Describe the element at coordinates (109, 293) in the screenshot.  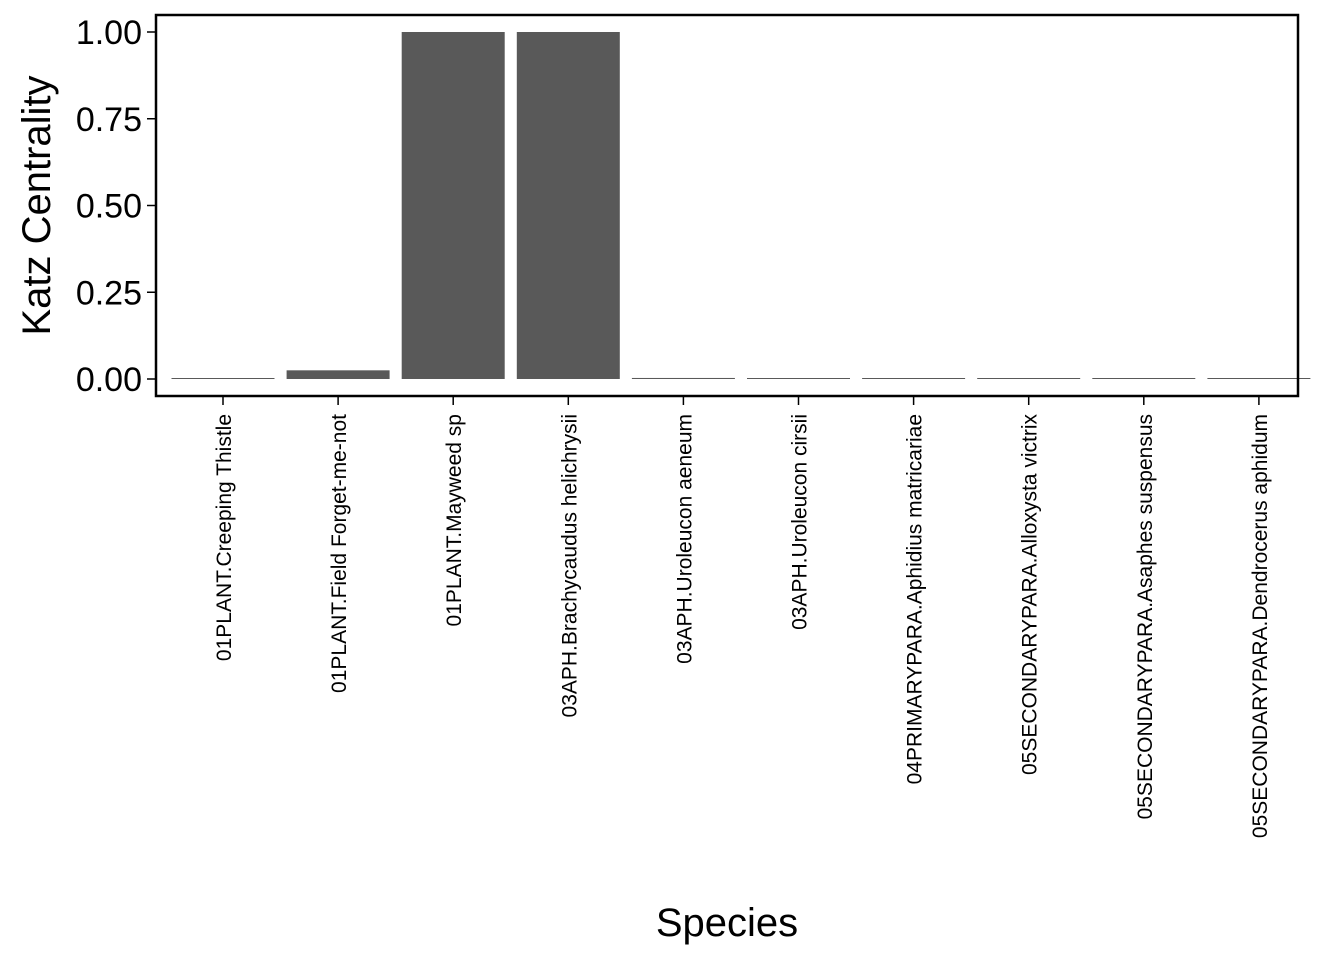
I see `y-tick-label: 0.25` at that location.